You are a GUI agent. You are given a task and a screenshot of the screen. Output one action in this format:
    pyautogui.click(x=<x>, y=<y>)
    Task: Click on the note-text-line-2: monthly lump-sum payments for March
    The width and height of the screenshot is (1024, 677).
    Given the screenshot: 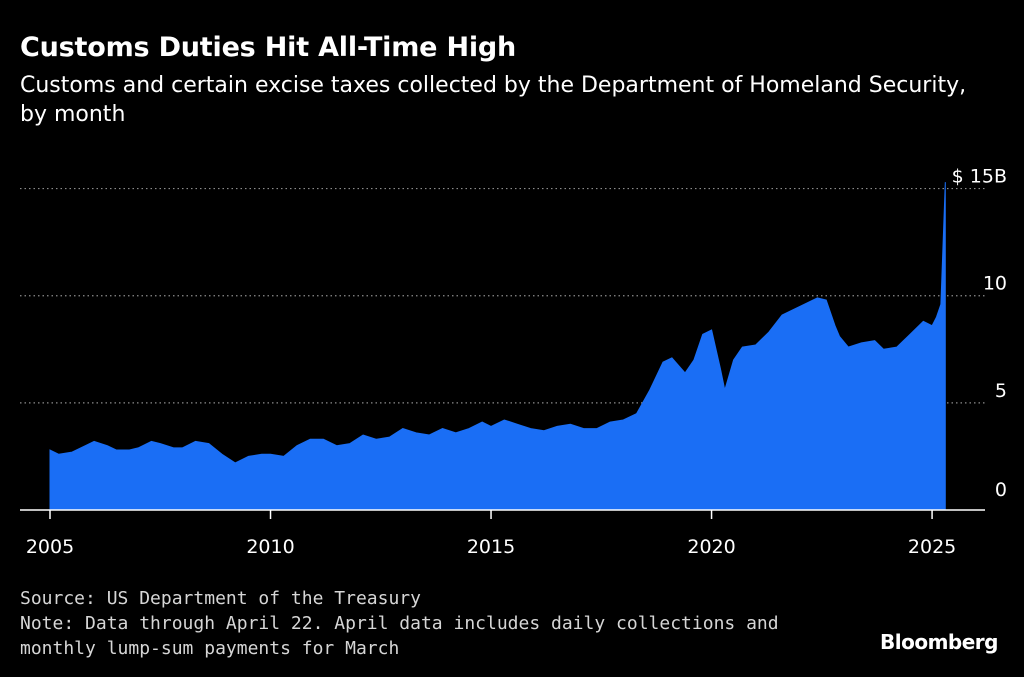 What is the action you would take?
    pyautogui.click(x=210, y=648)
    